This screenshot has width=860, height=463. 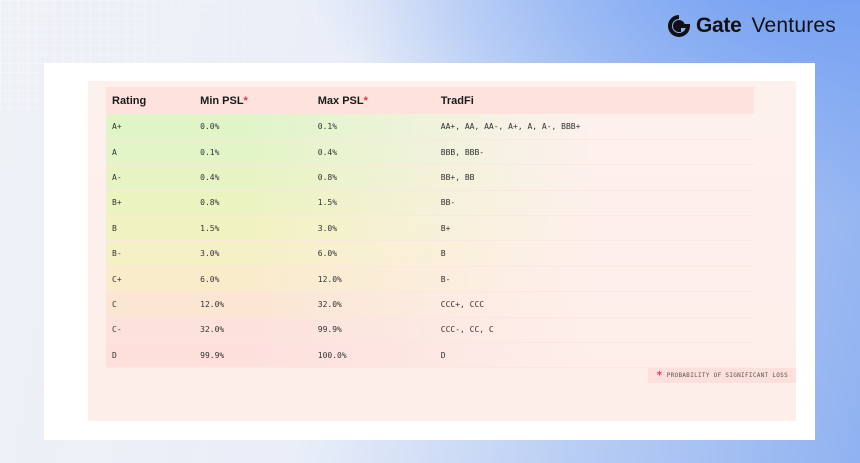 What do you see at coordinates (594, 152) in the screenshot?
I see `cell-tradfi: BBB, BBB-` at bounding box center [594, 152].